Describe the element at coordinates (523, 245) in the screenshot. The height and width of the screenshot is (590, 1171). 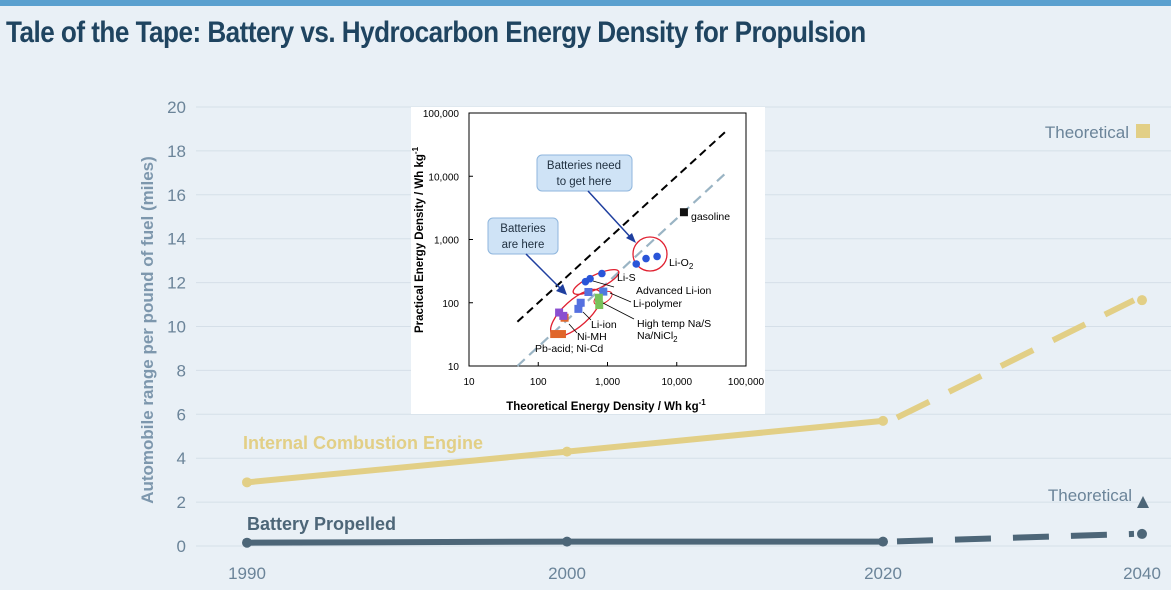
I see `callout-here-line-2: are here` at that location.